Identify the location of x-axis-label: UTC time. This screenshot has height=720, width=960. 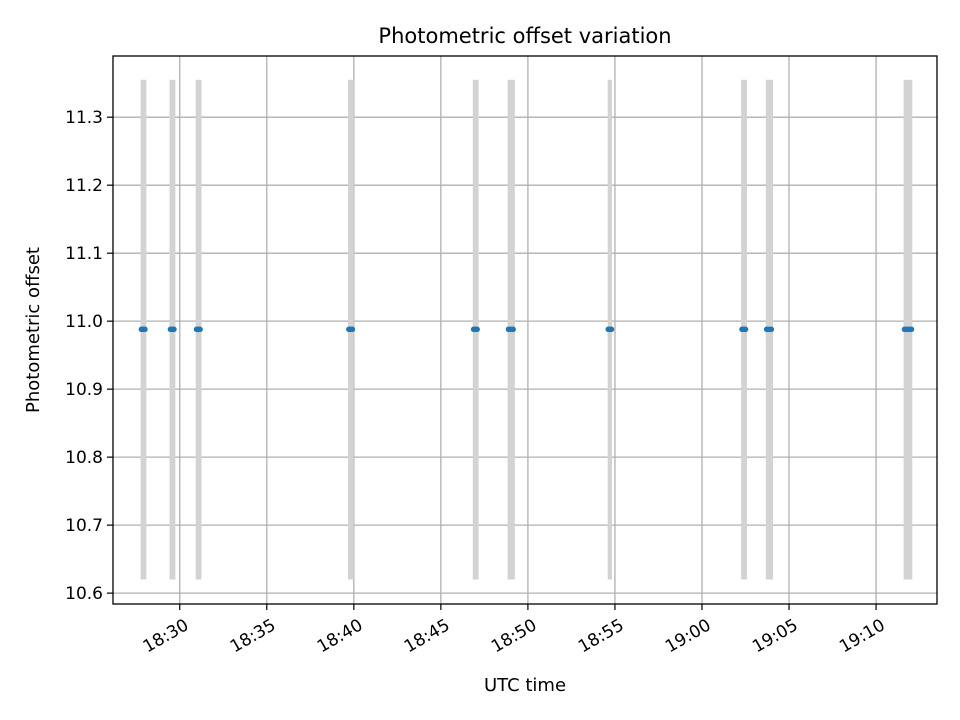
(525, 685).